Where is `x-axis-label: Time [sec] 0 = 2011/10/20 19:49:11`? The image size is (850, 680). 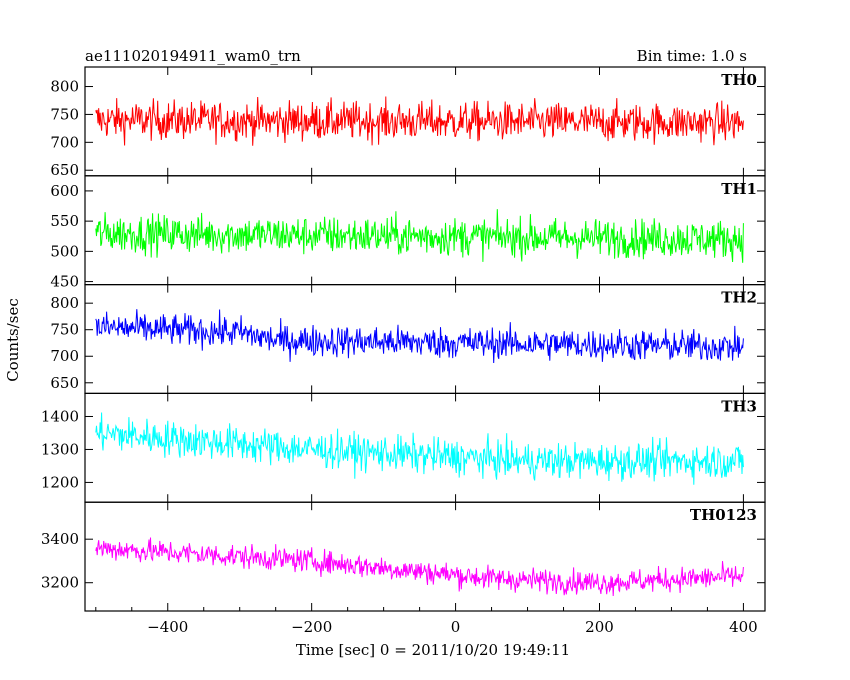
x-axis-label: Time [sec] 0 = 2011/10/20 19:49:11 is located at coordinates (433, 650).